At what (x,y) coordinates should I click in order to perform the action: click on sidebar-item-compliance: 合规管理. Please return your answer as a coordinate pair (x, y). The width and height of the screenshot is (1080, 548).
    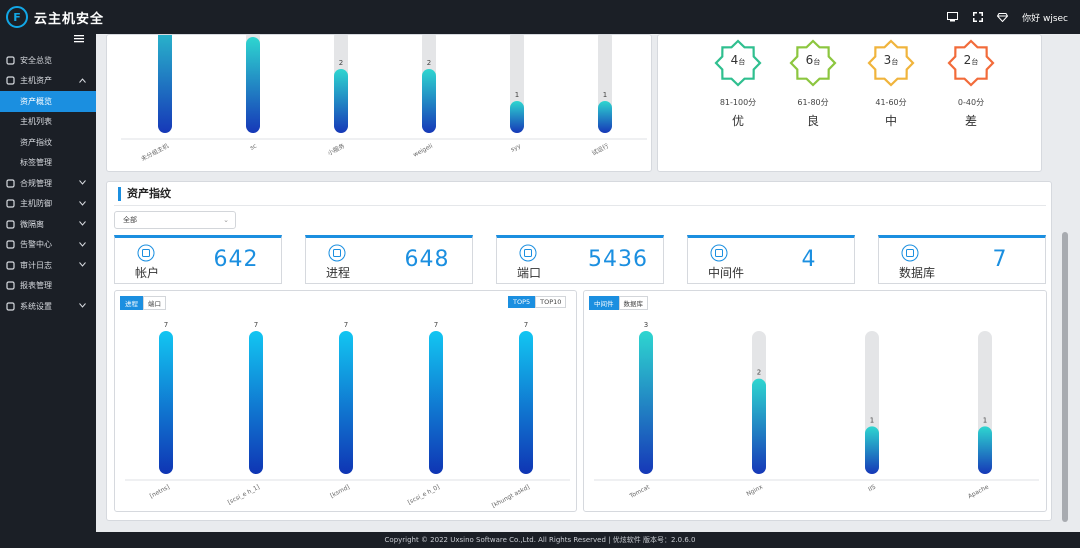
    Looking at the image, I should click on (48, 183).